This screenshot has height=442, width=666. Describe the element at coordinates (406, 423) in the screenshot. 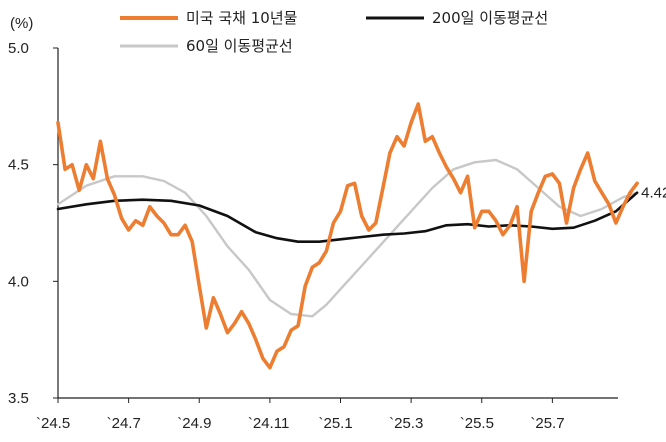

I see `x-tick-label: `25.3` at that location.